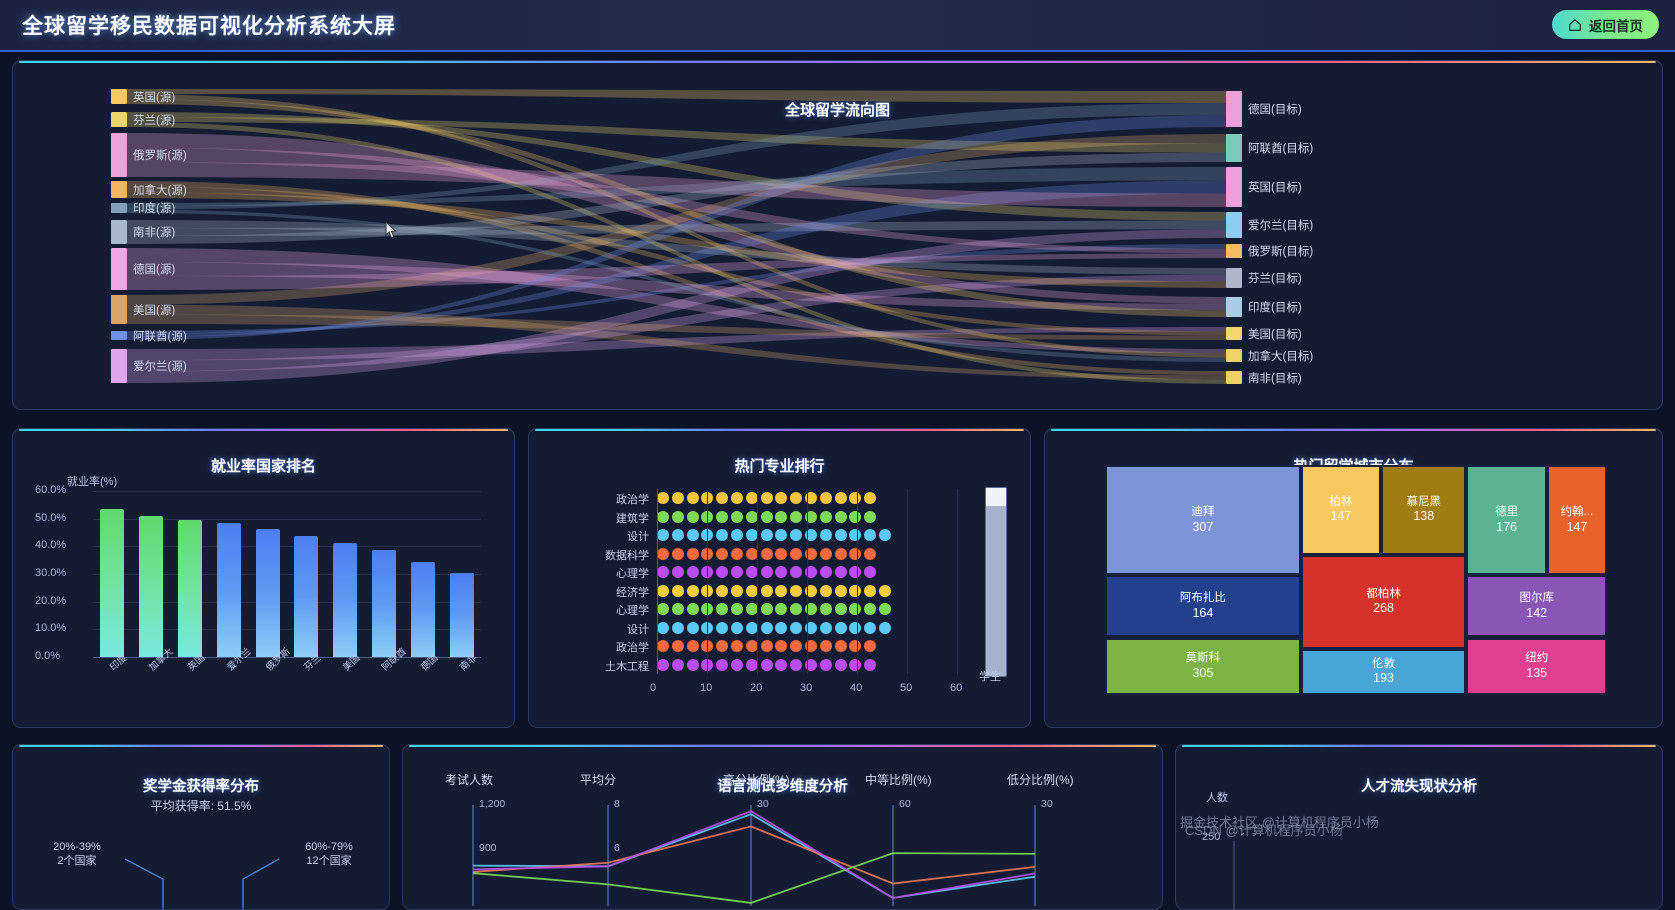 The width and height of the screenshot is (1675, 910). I want to click on treemap-cell: 纽约 135, so click(1536, 666).